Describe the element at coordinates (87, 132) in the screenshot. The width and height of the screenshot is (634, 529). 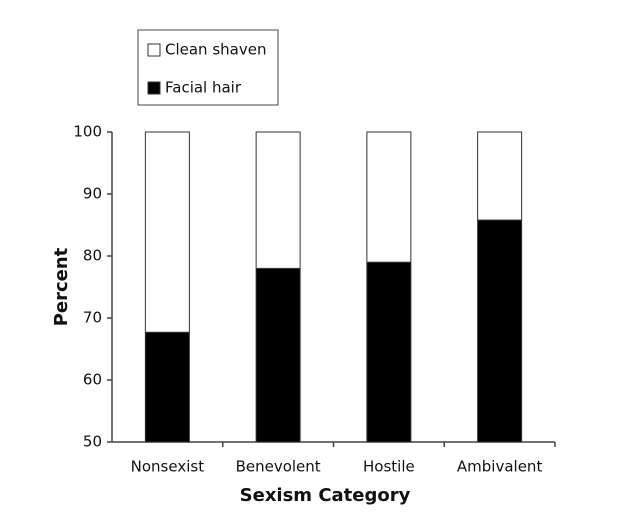
I see `y-tick-label: 100` at that location.